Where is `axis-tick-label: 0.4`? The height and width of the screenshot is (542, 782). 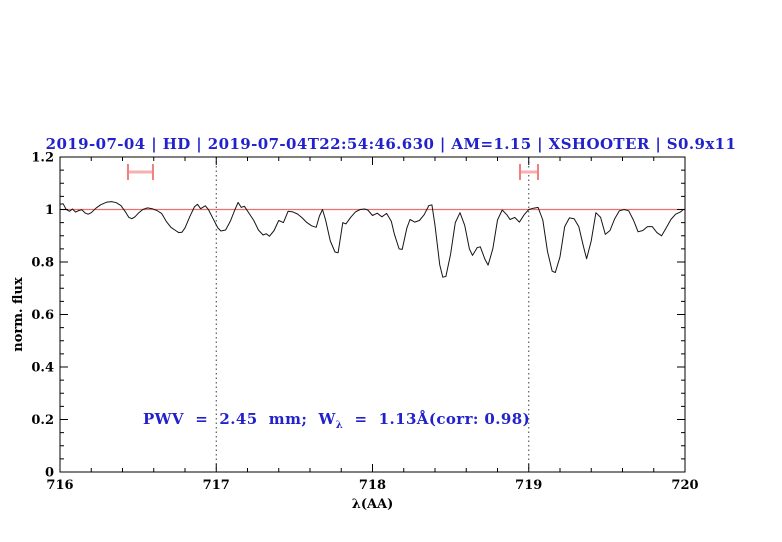
axis-tick-label: 0.4 is located at coordinates (42, 368).